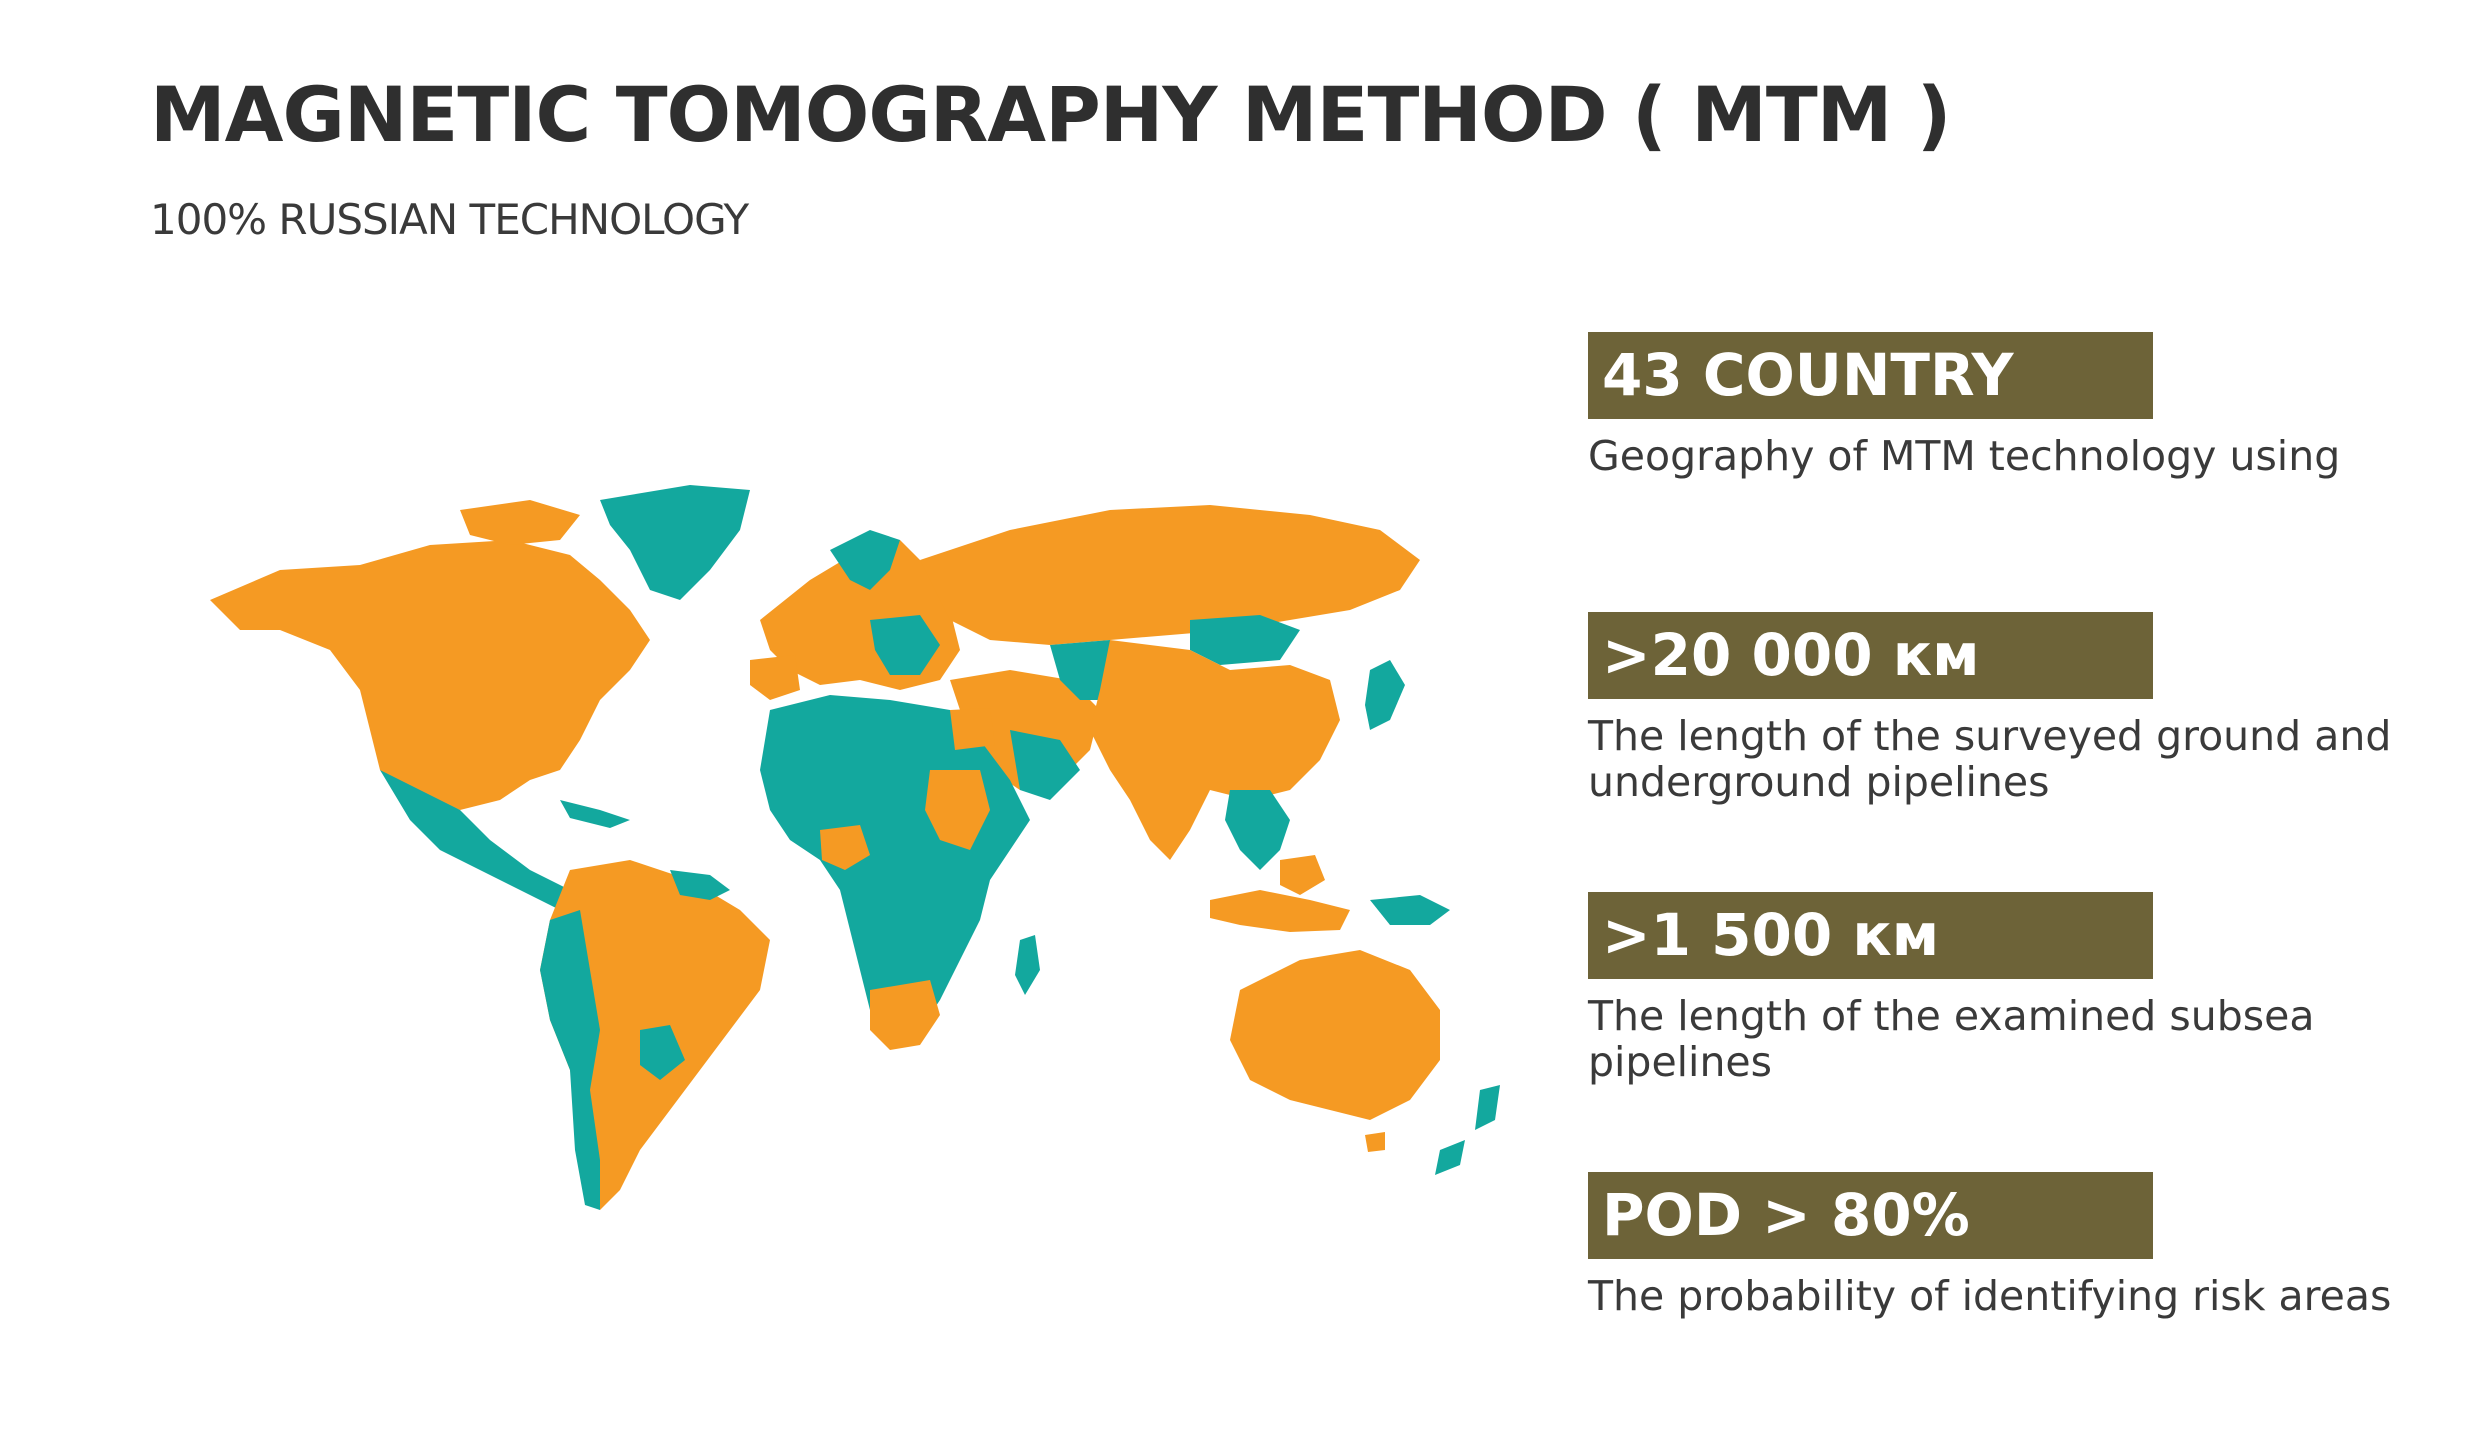 Image resolution: width=2482 pixels, height=1436 pixels. What do you see at coordinates (1302, 875) in the screenshot?
I see `borneo-region` at bounding box center [1302, 875].